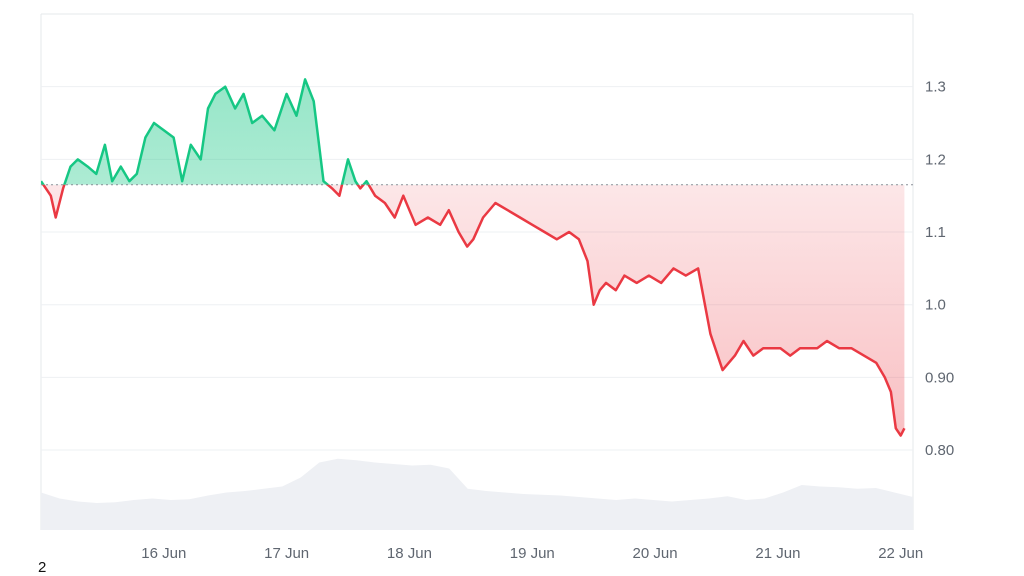 The width and height of the screenshot is (1024, 576). I want to click on x-tick-label: 22 Jun, so click(900, 553).